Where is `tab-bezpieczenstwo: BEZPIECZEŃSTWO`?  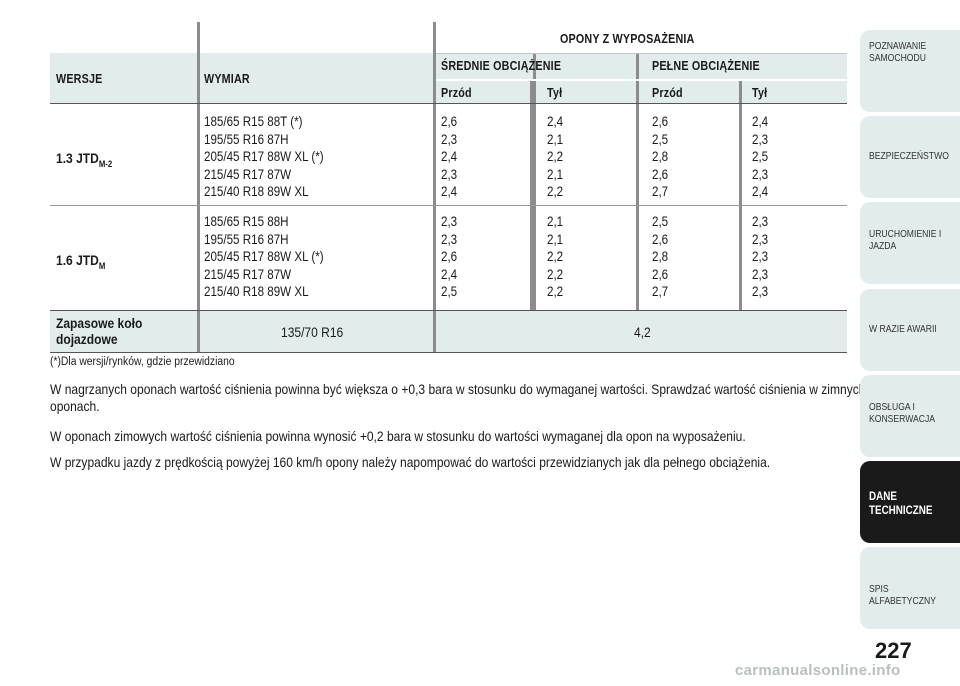 tab-bezpieczenstwo: BEZPIECZEŃSTWO is located at coordinates (910, 157).